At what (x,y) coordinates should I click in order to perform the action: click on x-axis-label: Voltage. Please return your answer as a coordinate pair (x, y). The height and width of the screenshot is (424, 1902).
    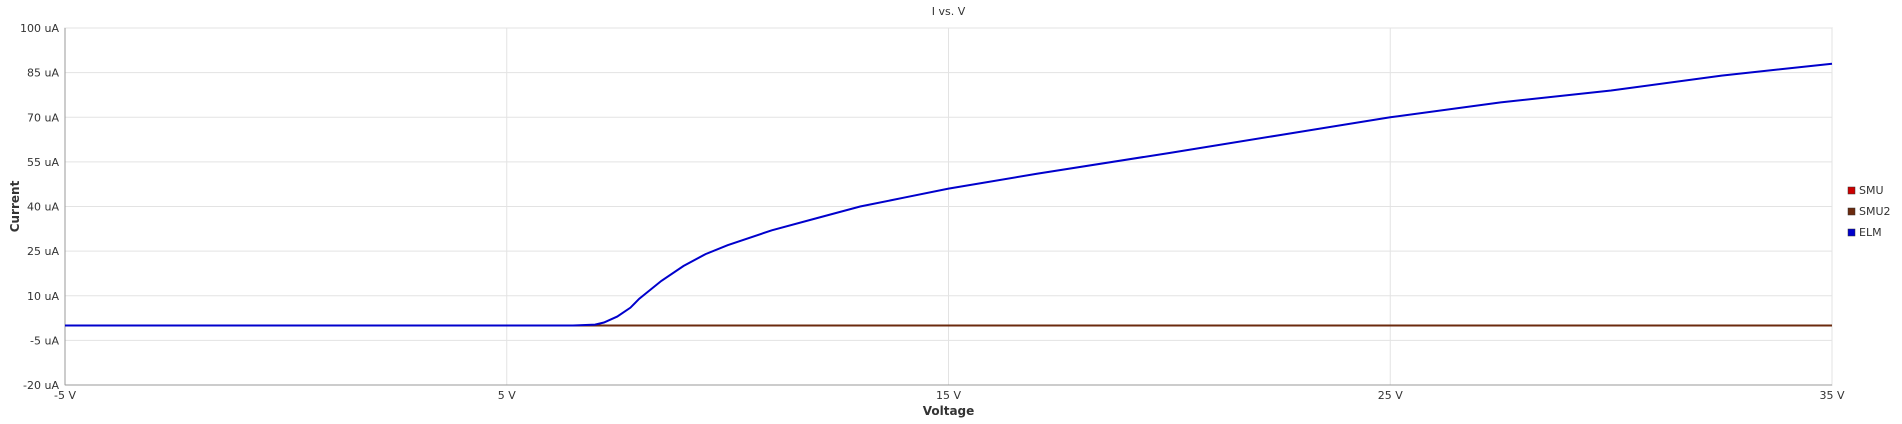
    Looking at the image, I should click on (949, 411).